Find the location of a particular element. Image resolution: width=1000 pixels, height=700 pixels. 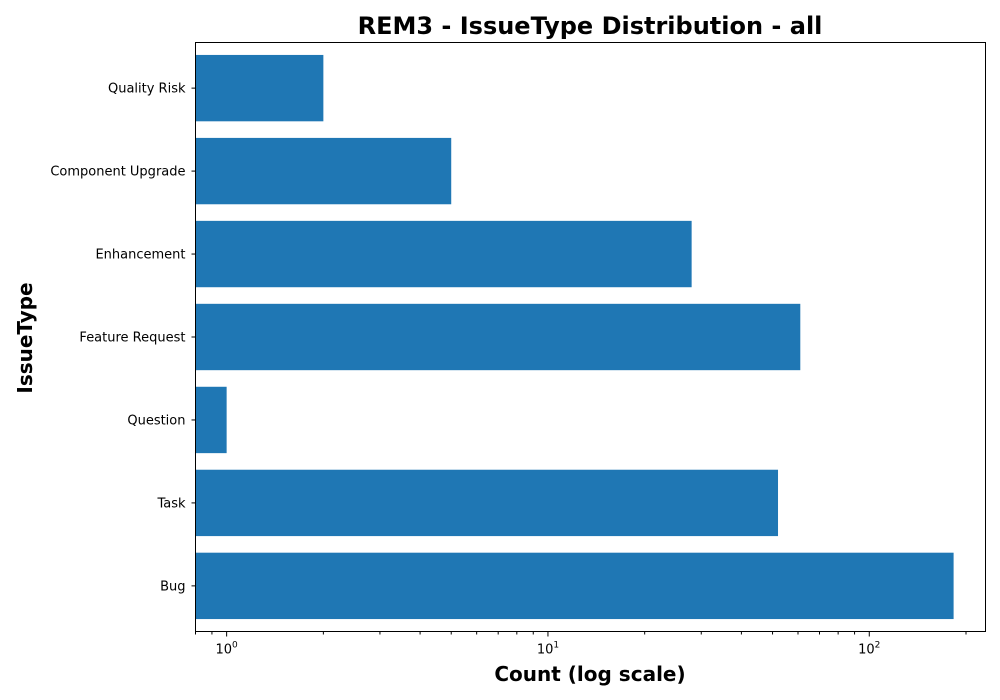

bar-enhancement is located at coordinates (443, 254).